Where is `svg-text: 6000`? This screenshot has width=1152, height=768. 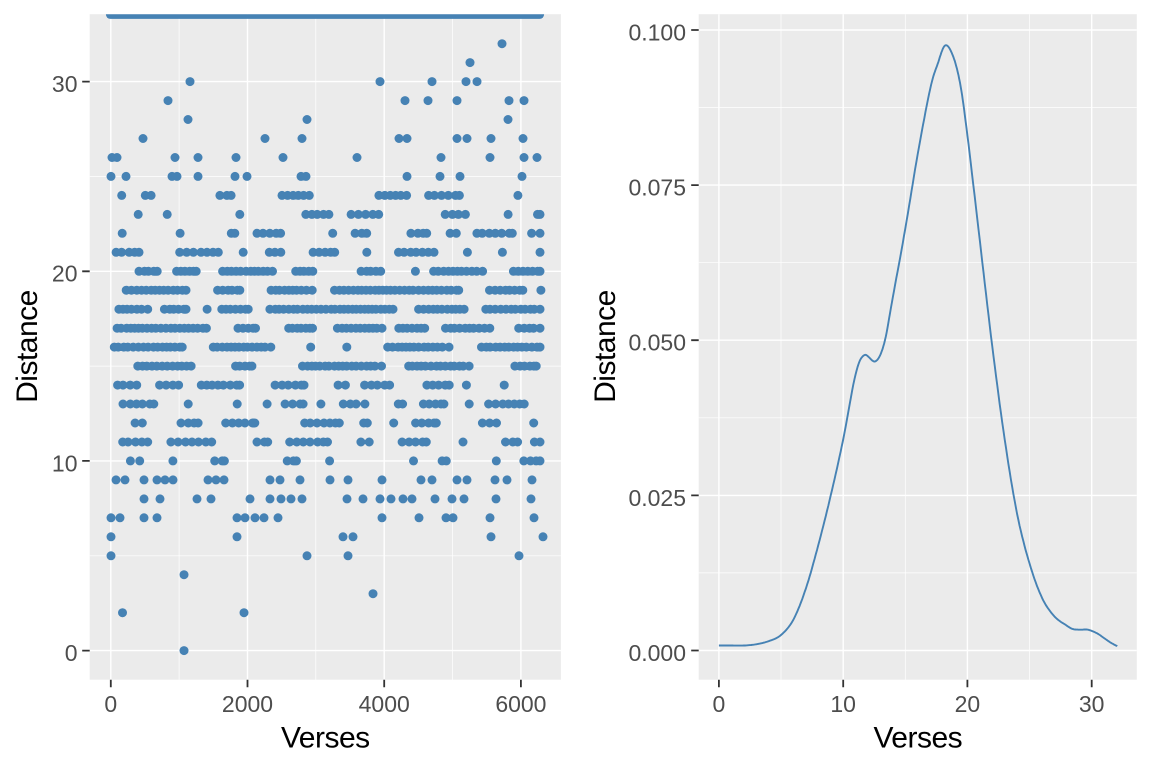
svg-text: 6000 is located at coordinates (520, 704).